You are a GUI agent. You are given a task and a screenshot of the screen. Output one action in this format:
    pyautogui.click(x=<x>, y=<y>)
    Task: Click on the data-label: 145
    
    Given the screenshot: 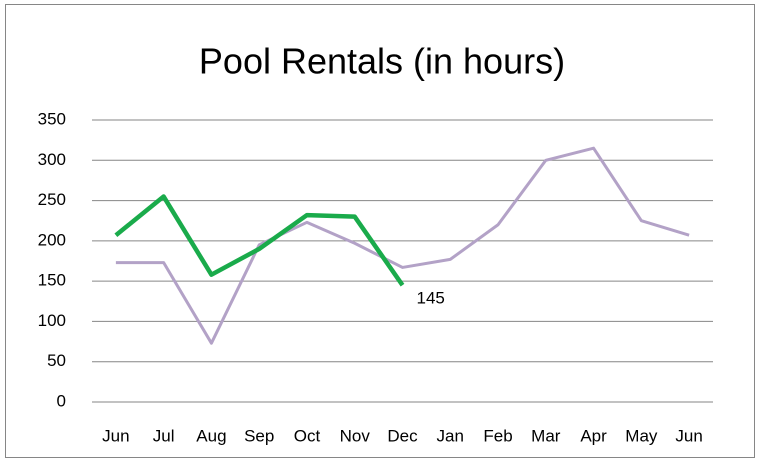 What is the action you would take?
    pyautogui.click(x=431, y=298)
    